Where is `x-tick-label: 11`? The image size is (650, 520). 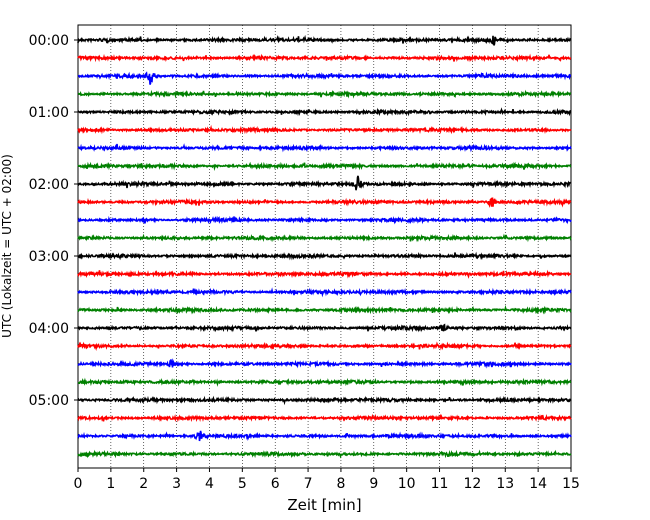 x-tick-label: 11 is located at coordinates (440, 484).